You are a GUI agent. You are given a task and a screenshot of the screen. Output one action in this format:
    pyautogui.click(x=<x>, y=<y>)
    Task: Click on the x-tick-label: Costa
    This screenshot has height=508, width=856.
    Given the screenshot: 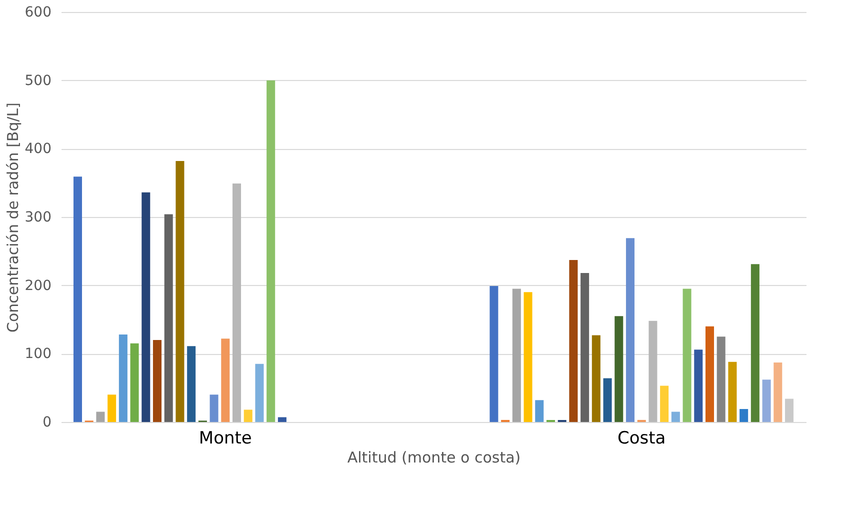 What is the action you would take?
    pyautogui.click(x=641, y=438)
    